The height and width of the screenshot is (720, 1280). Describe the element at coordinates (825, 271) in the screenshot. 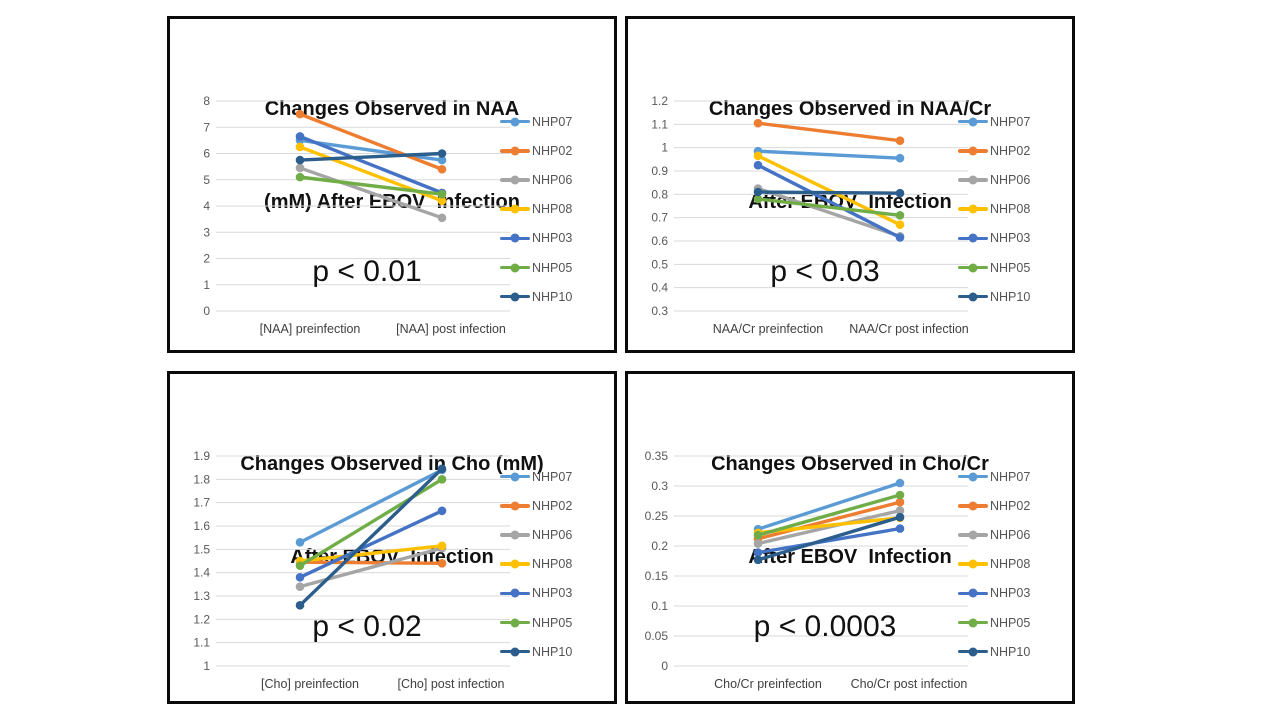

I see `p-value-annotation: p < 0.03` at that location.